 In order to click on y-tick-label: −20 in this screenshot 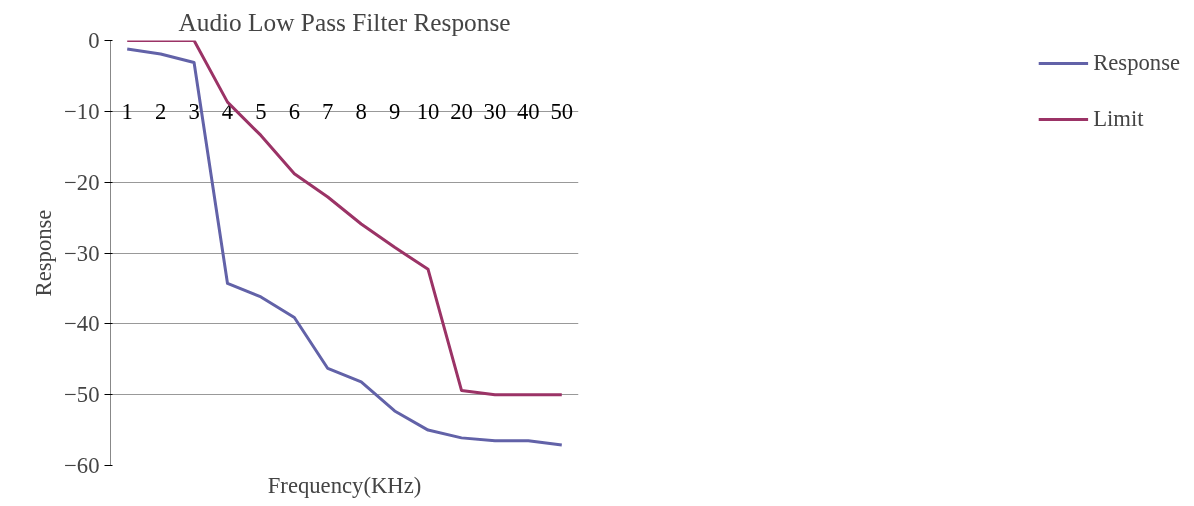, I will do `click(82, 182)`.